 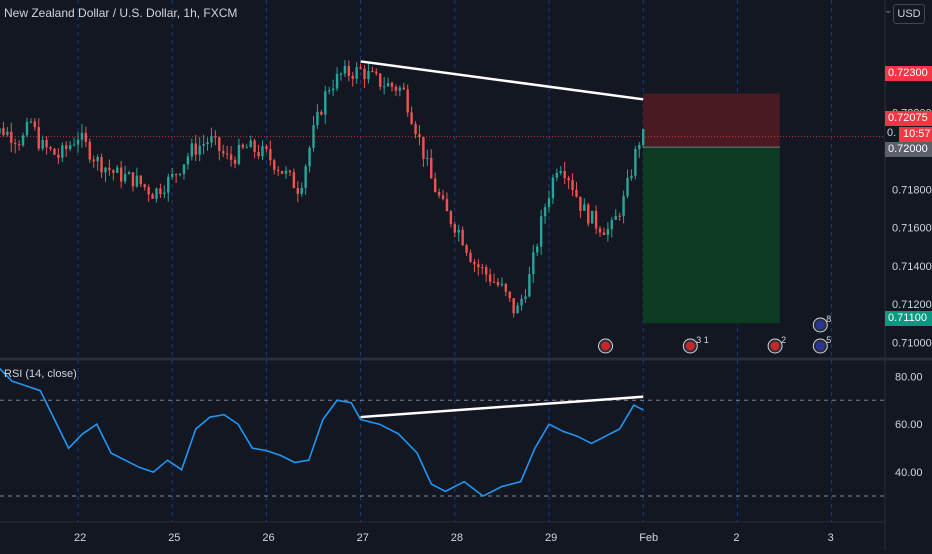 What do you see at coordinates (828, 340) in the screenshot?
I see `event-count: 5` at bounding box center [828, 340].